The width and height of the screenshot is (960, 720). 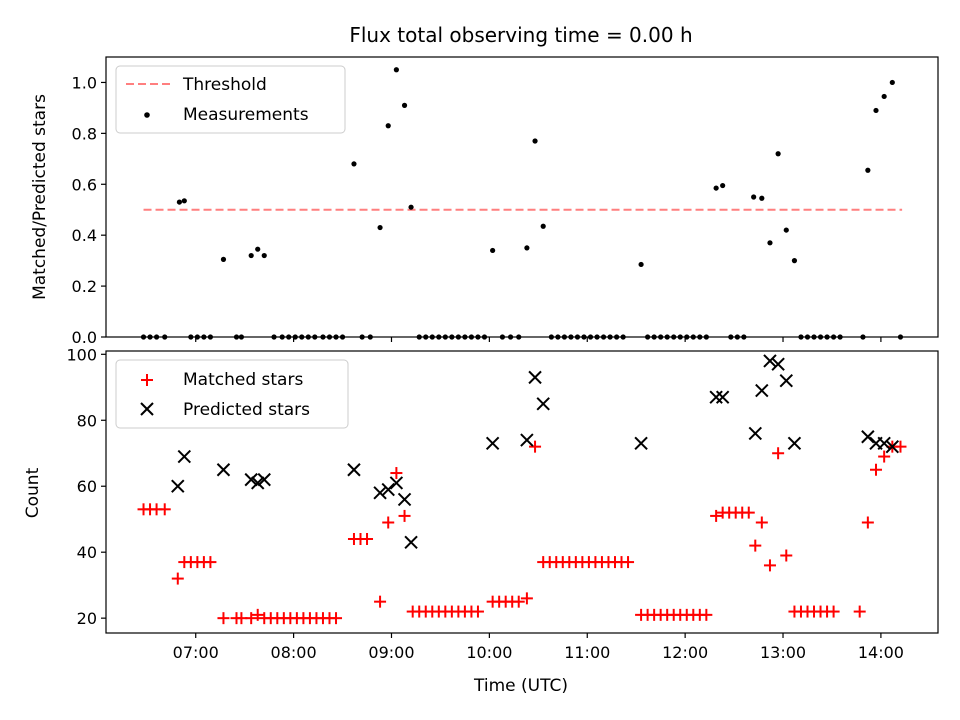 I want to click on top-ytick-label: 0.4, so click(x=84, y=235).